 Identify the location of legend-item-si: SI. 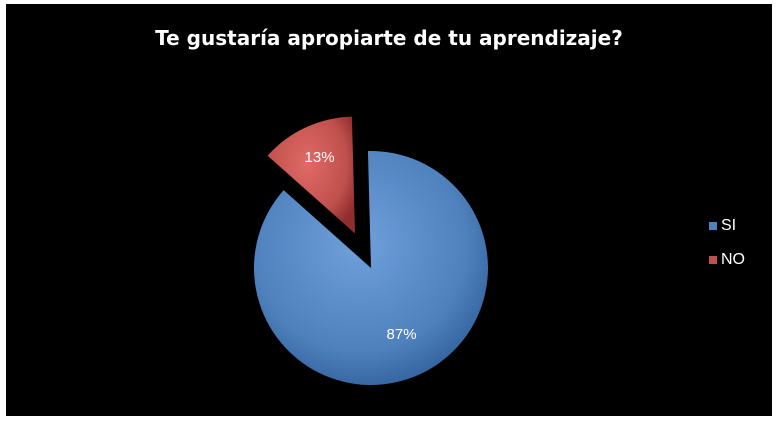
(727, 226).